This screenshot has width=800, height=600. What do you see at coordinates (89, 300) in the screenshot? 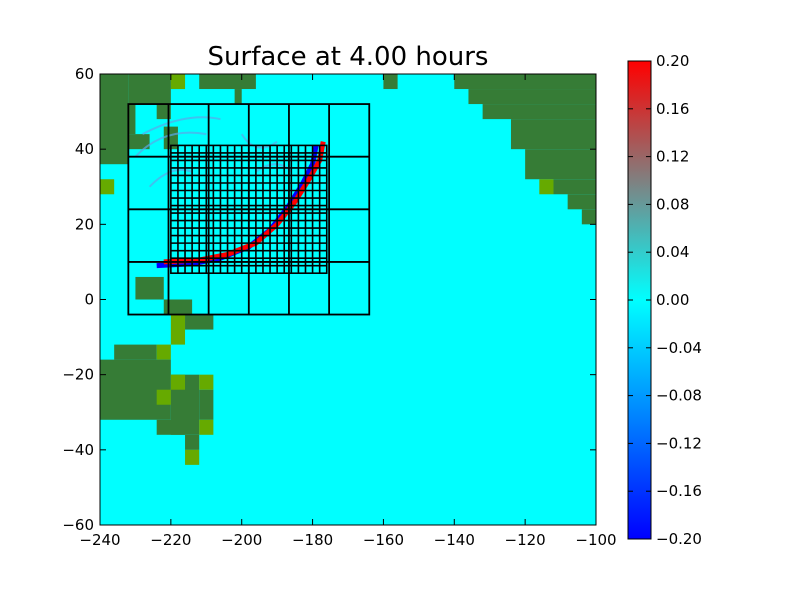
I see `y-tick-label: 0` at bounding box center [89, 300].